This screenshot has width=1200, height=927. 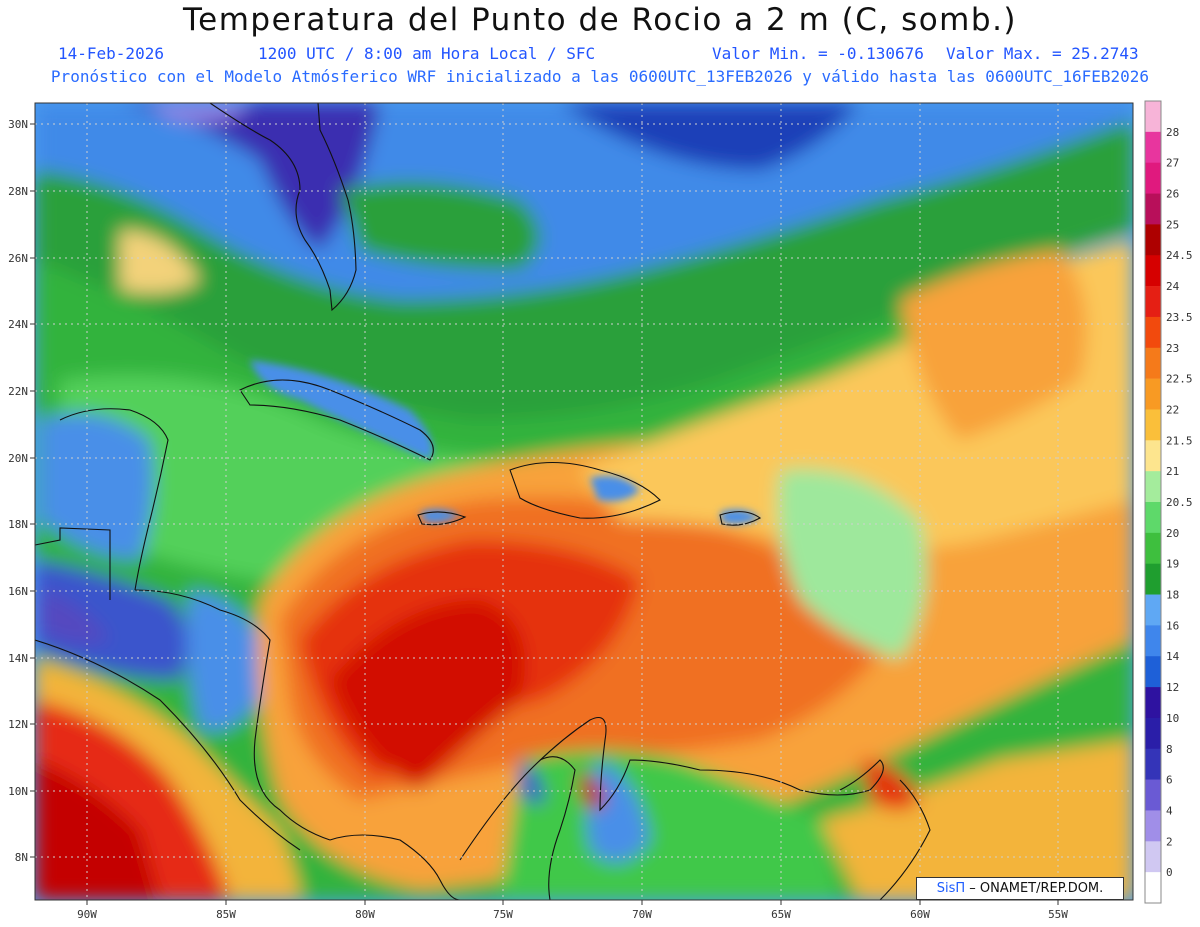 I want to click on sistpi-logo: SisΠ, so click(x=951, y=888).